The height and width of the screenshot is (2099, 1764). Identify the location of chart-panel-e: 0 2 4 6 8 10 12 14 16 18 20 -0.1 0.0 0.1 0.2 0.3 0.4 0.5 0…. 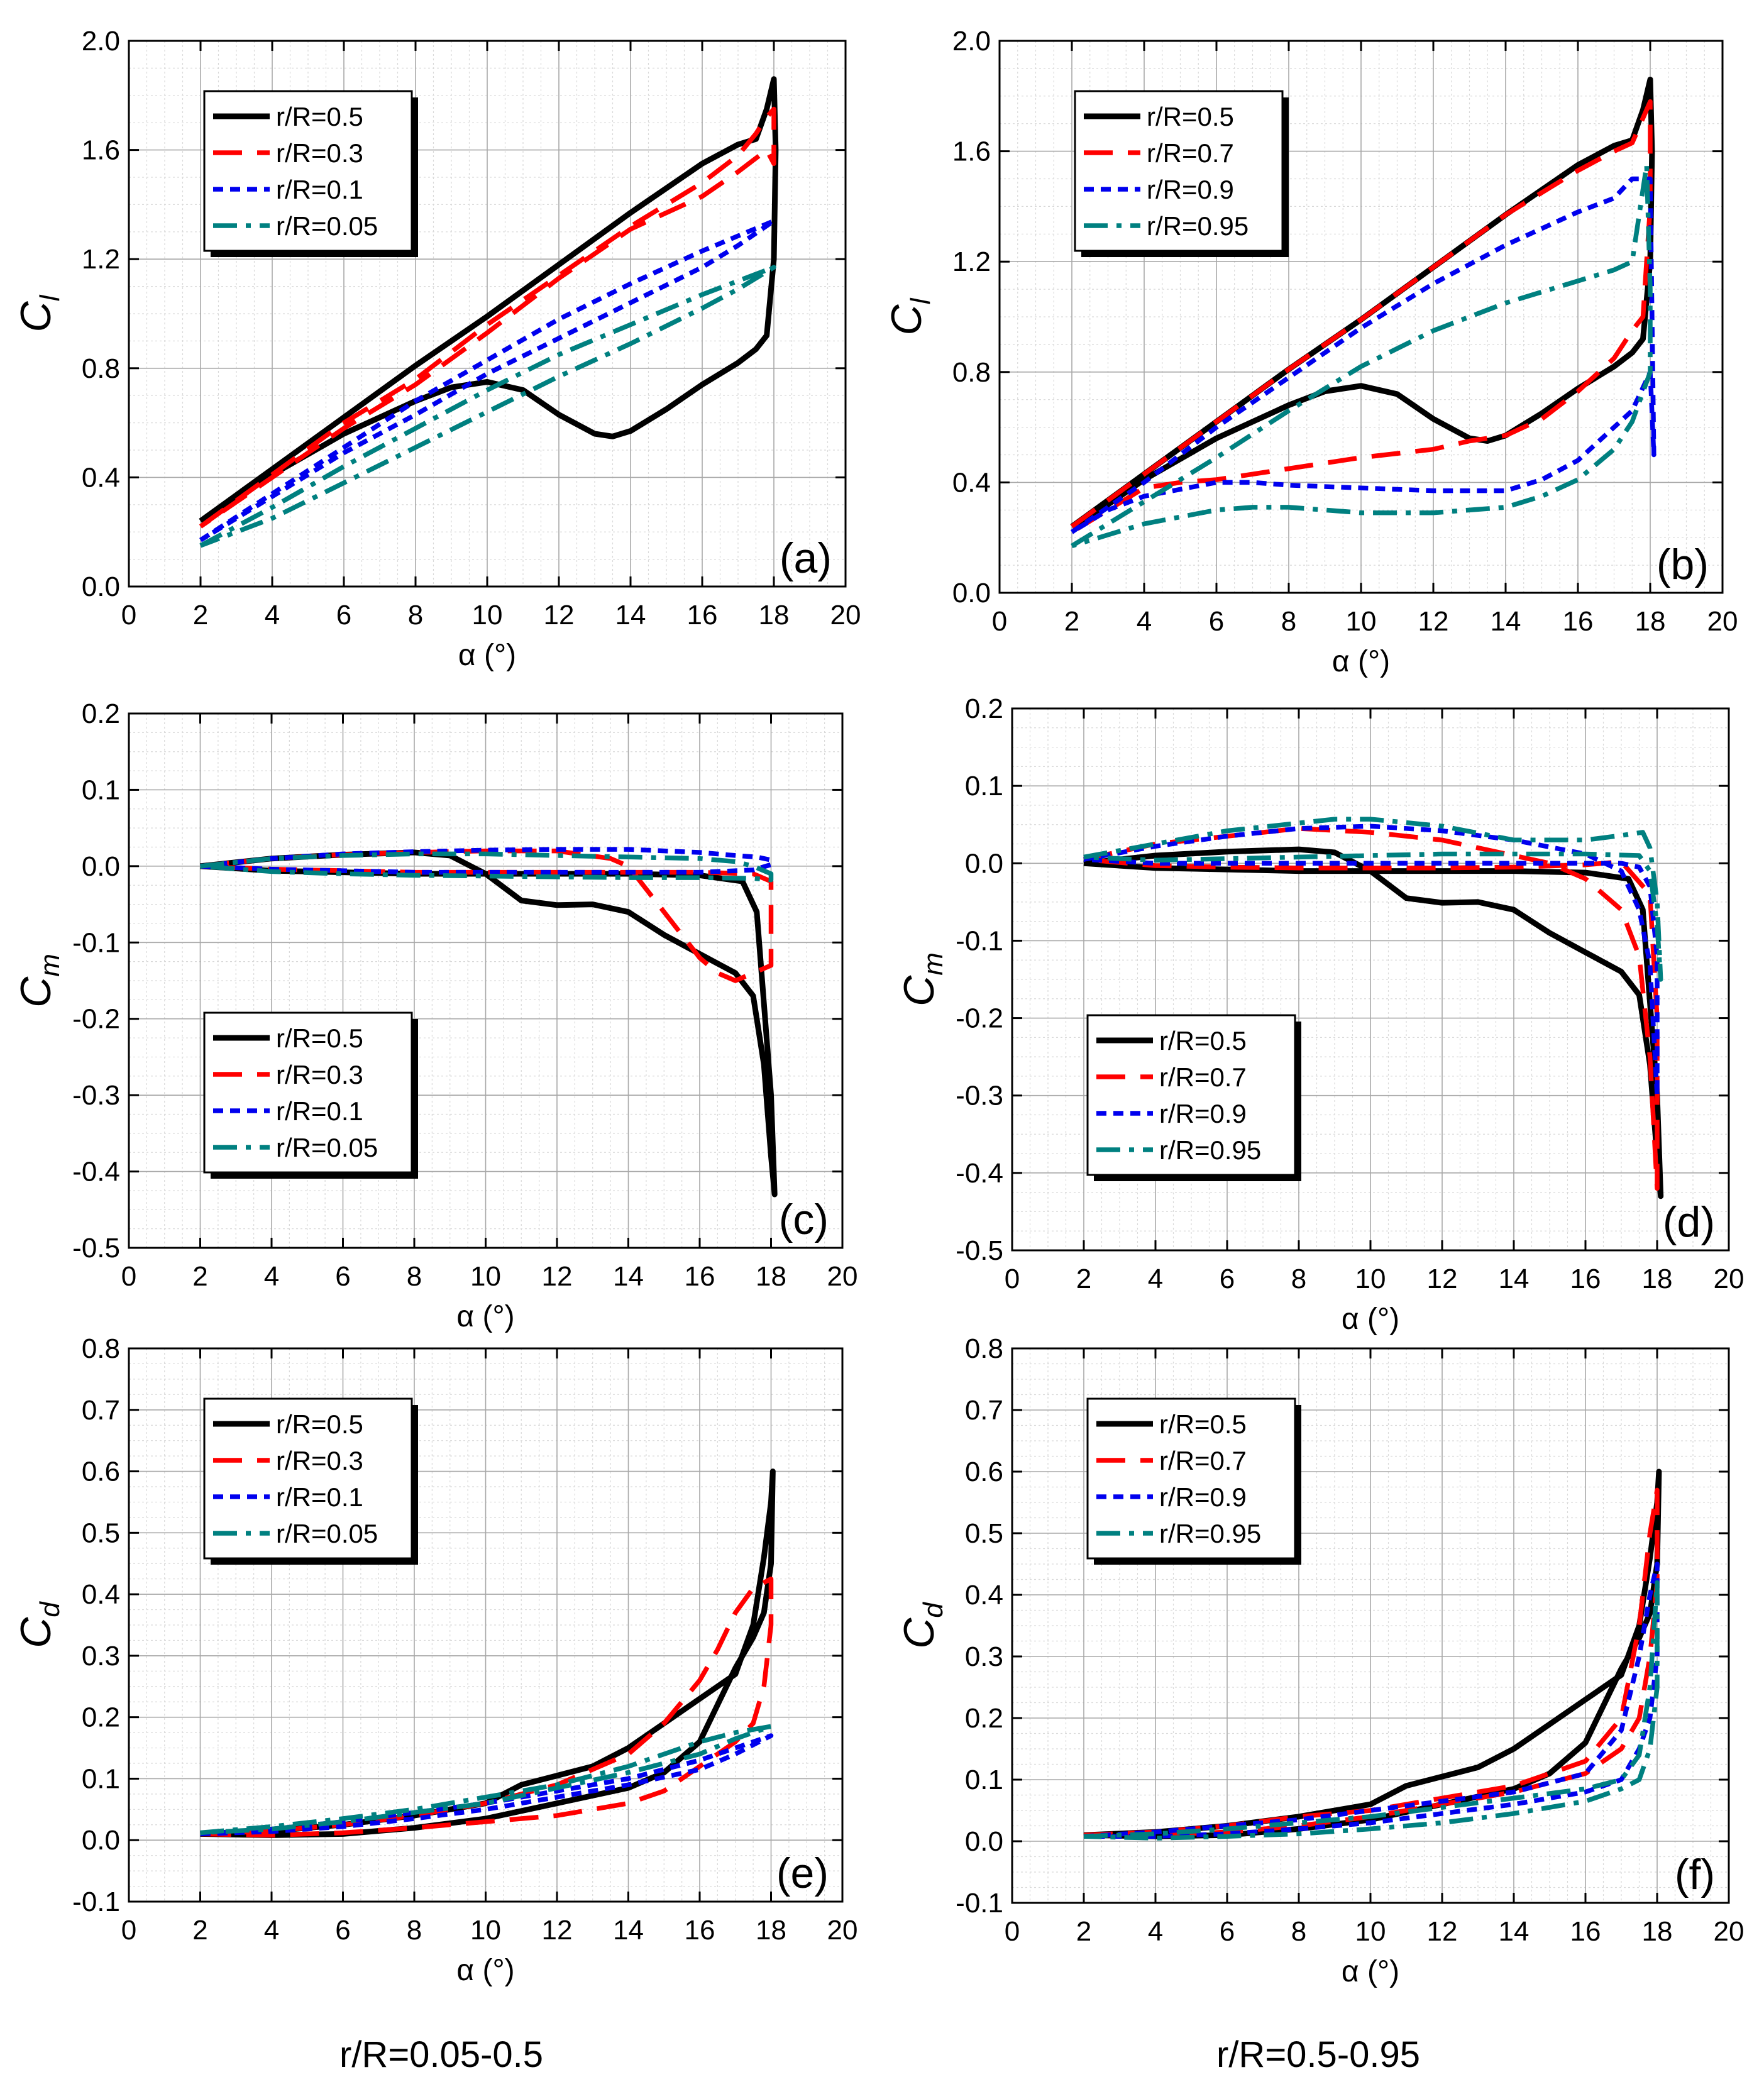
(434, 1660).